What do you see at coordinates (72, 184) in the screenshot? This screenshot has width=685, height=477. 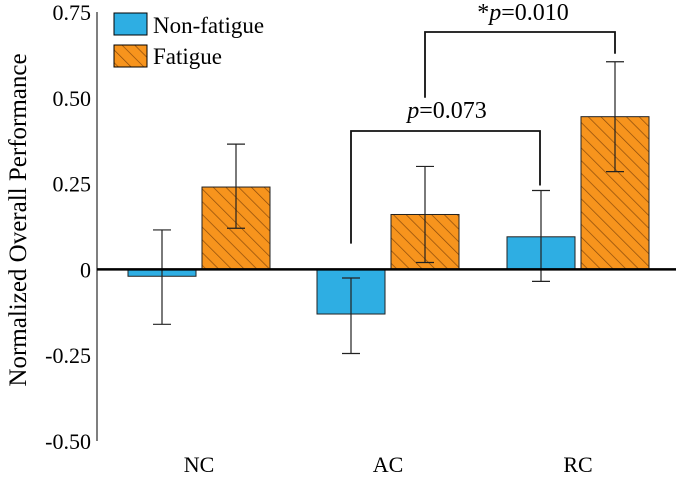 I see `y-tick-label: 0.25` at bounding box center [72, 184].